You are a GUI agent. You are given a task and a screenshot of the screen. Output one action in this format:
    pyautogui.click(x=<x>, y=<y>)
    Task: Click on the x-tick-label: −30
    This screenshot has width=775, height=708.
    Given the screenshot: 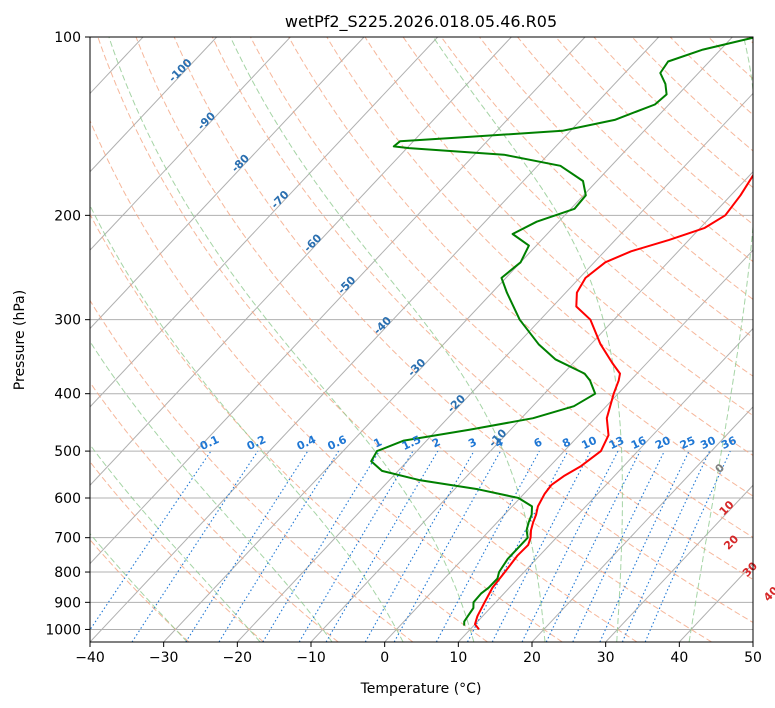 What is the action you would take?
    pyautogui.click(x=164, y=658)
    